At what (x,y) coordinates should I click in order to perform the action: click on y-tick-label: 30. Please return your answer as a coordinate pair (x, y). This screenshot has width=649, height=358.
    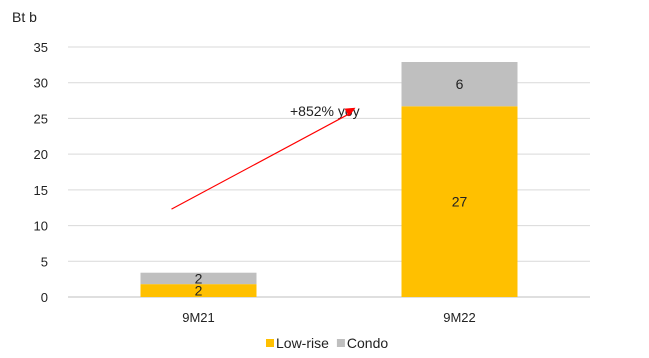
    Looking at the image, I should click on (41, 83).